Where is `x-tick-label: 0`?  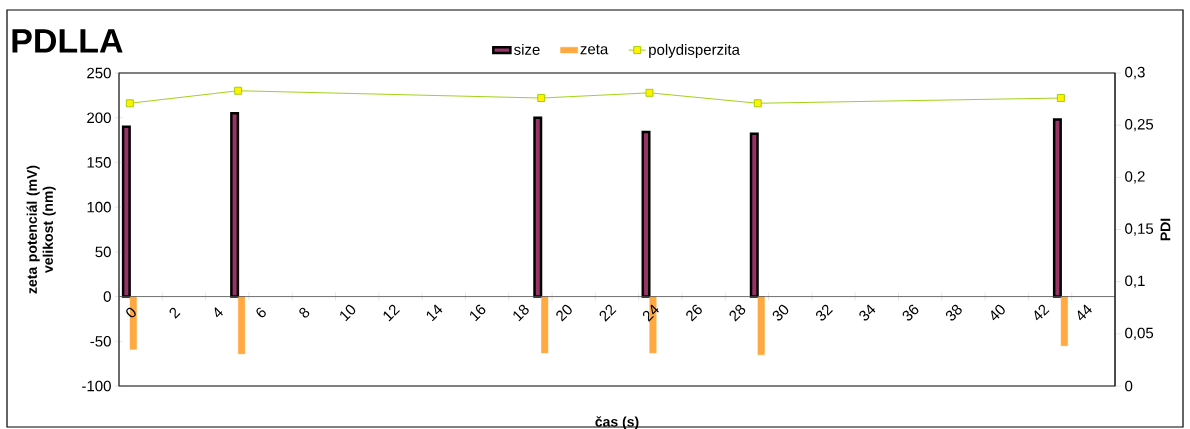
x-tick-label: 0 is located at coordinates (131, 312).